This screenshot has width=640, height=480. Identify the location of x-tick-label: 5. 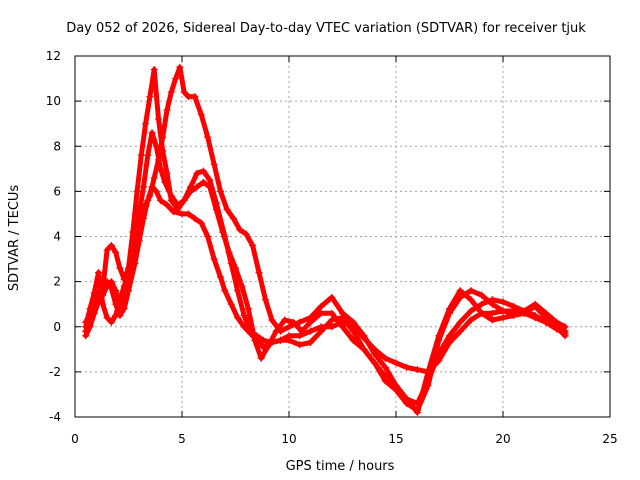
(182, 439).